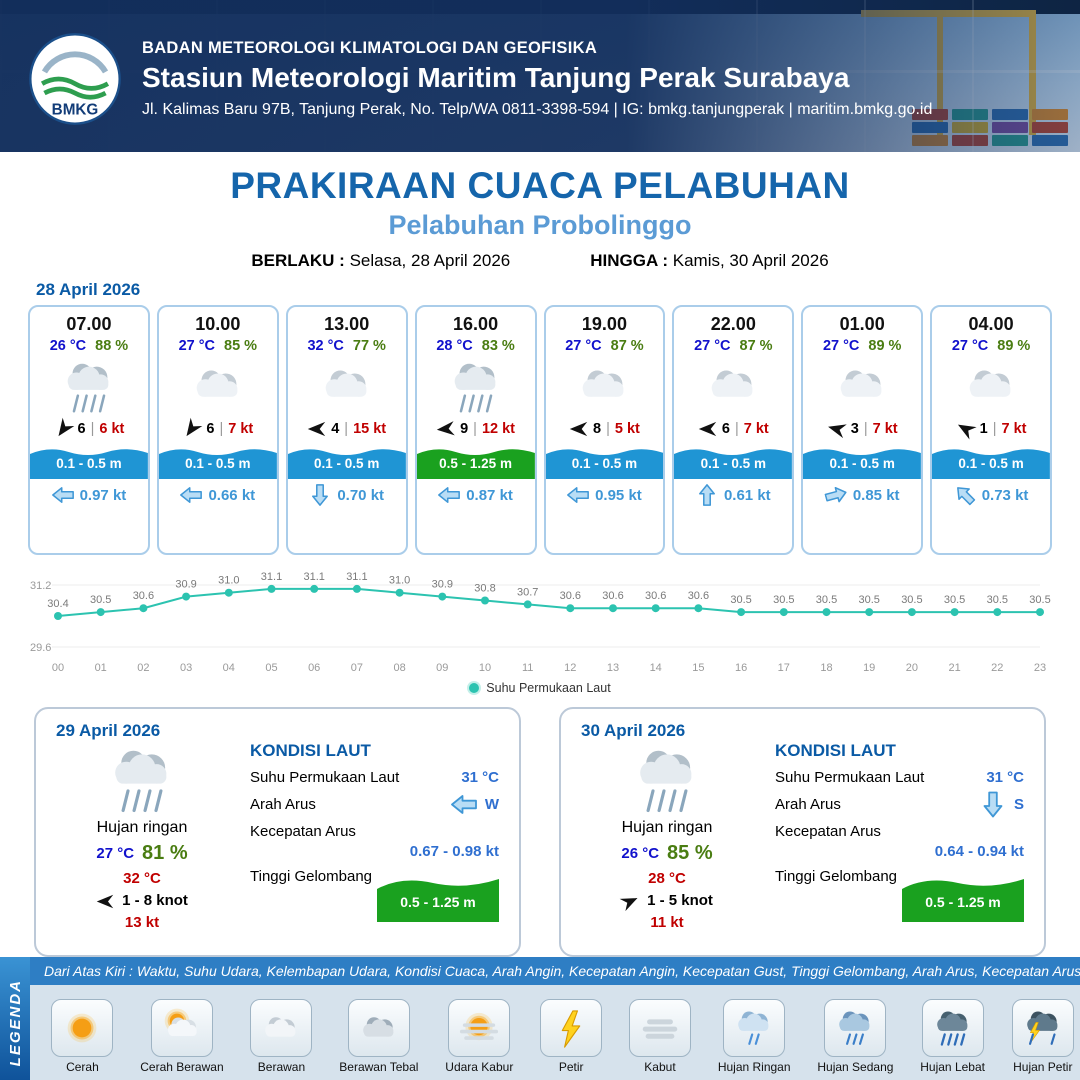 Image resolution: width=1080 pixels, height=1080 pixels. Describe the element at coordinates (733, 346) in the screenshot. I see `card-temp-humidity: 27 °C 87 %` at that location.